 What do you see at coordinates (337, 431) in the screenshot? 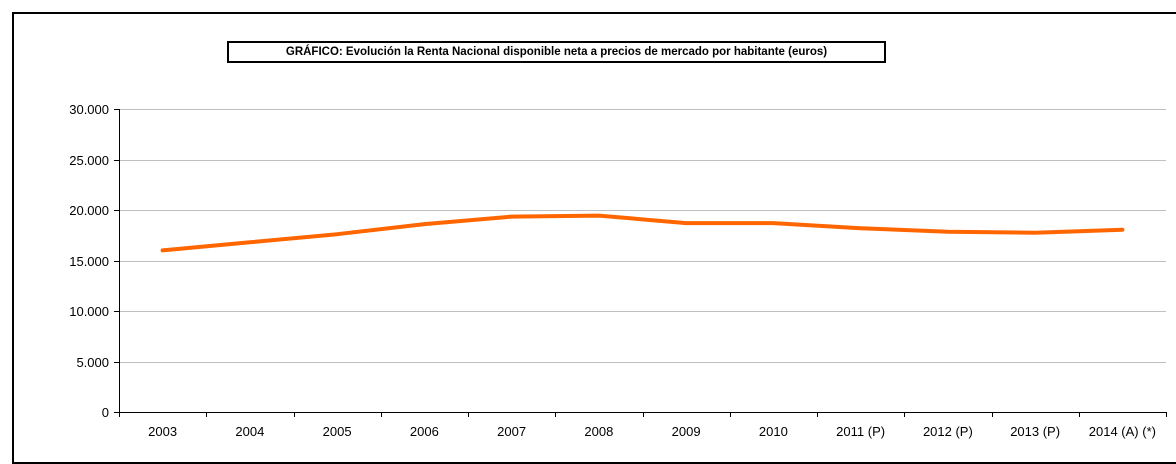
I see `x-tick-label: 2005` at bounding box center [337, 431].